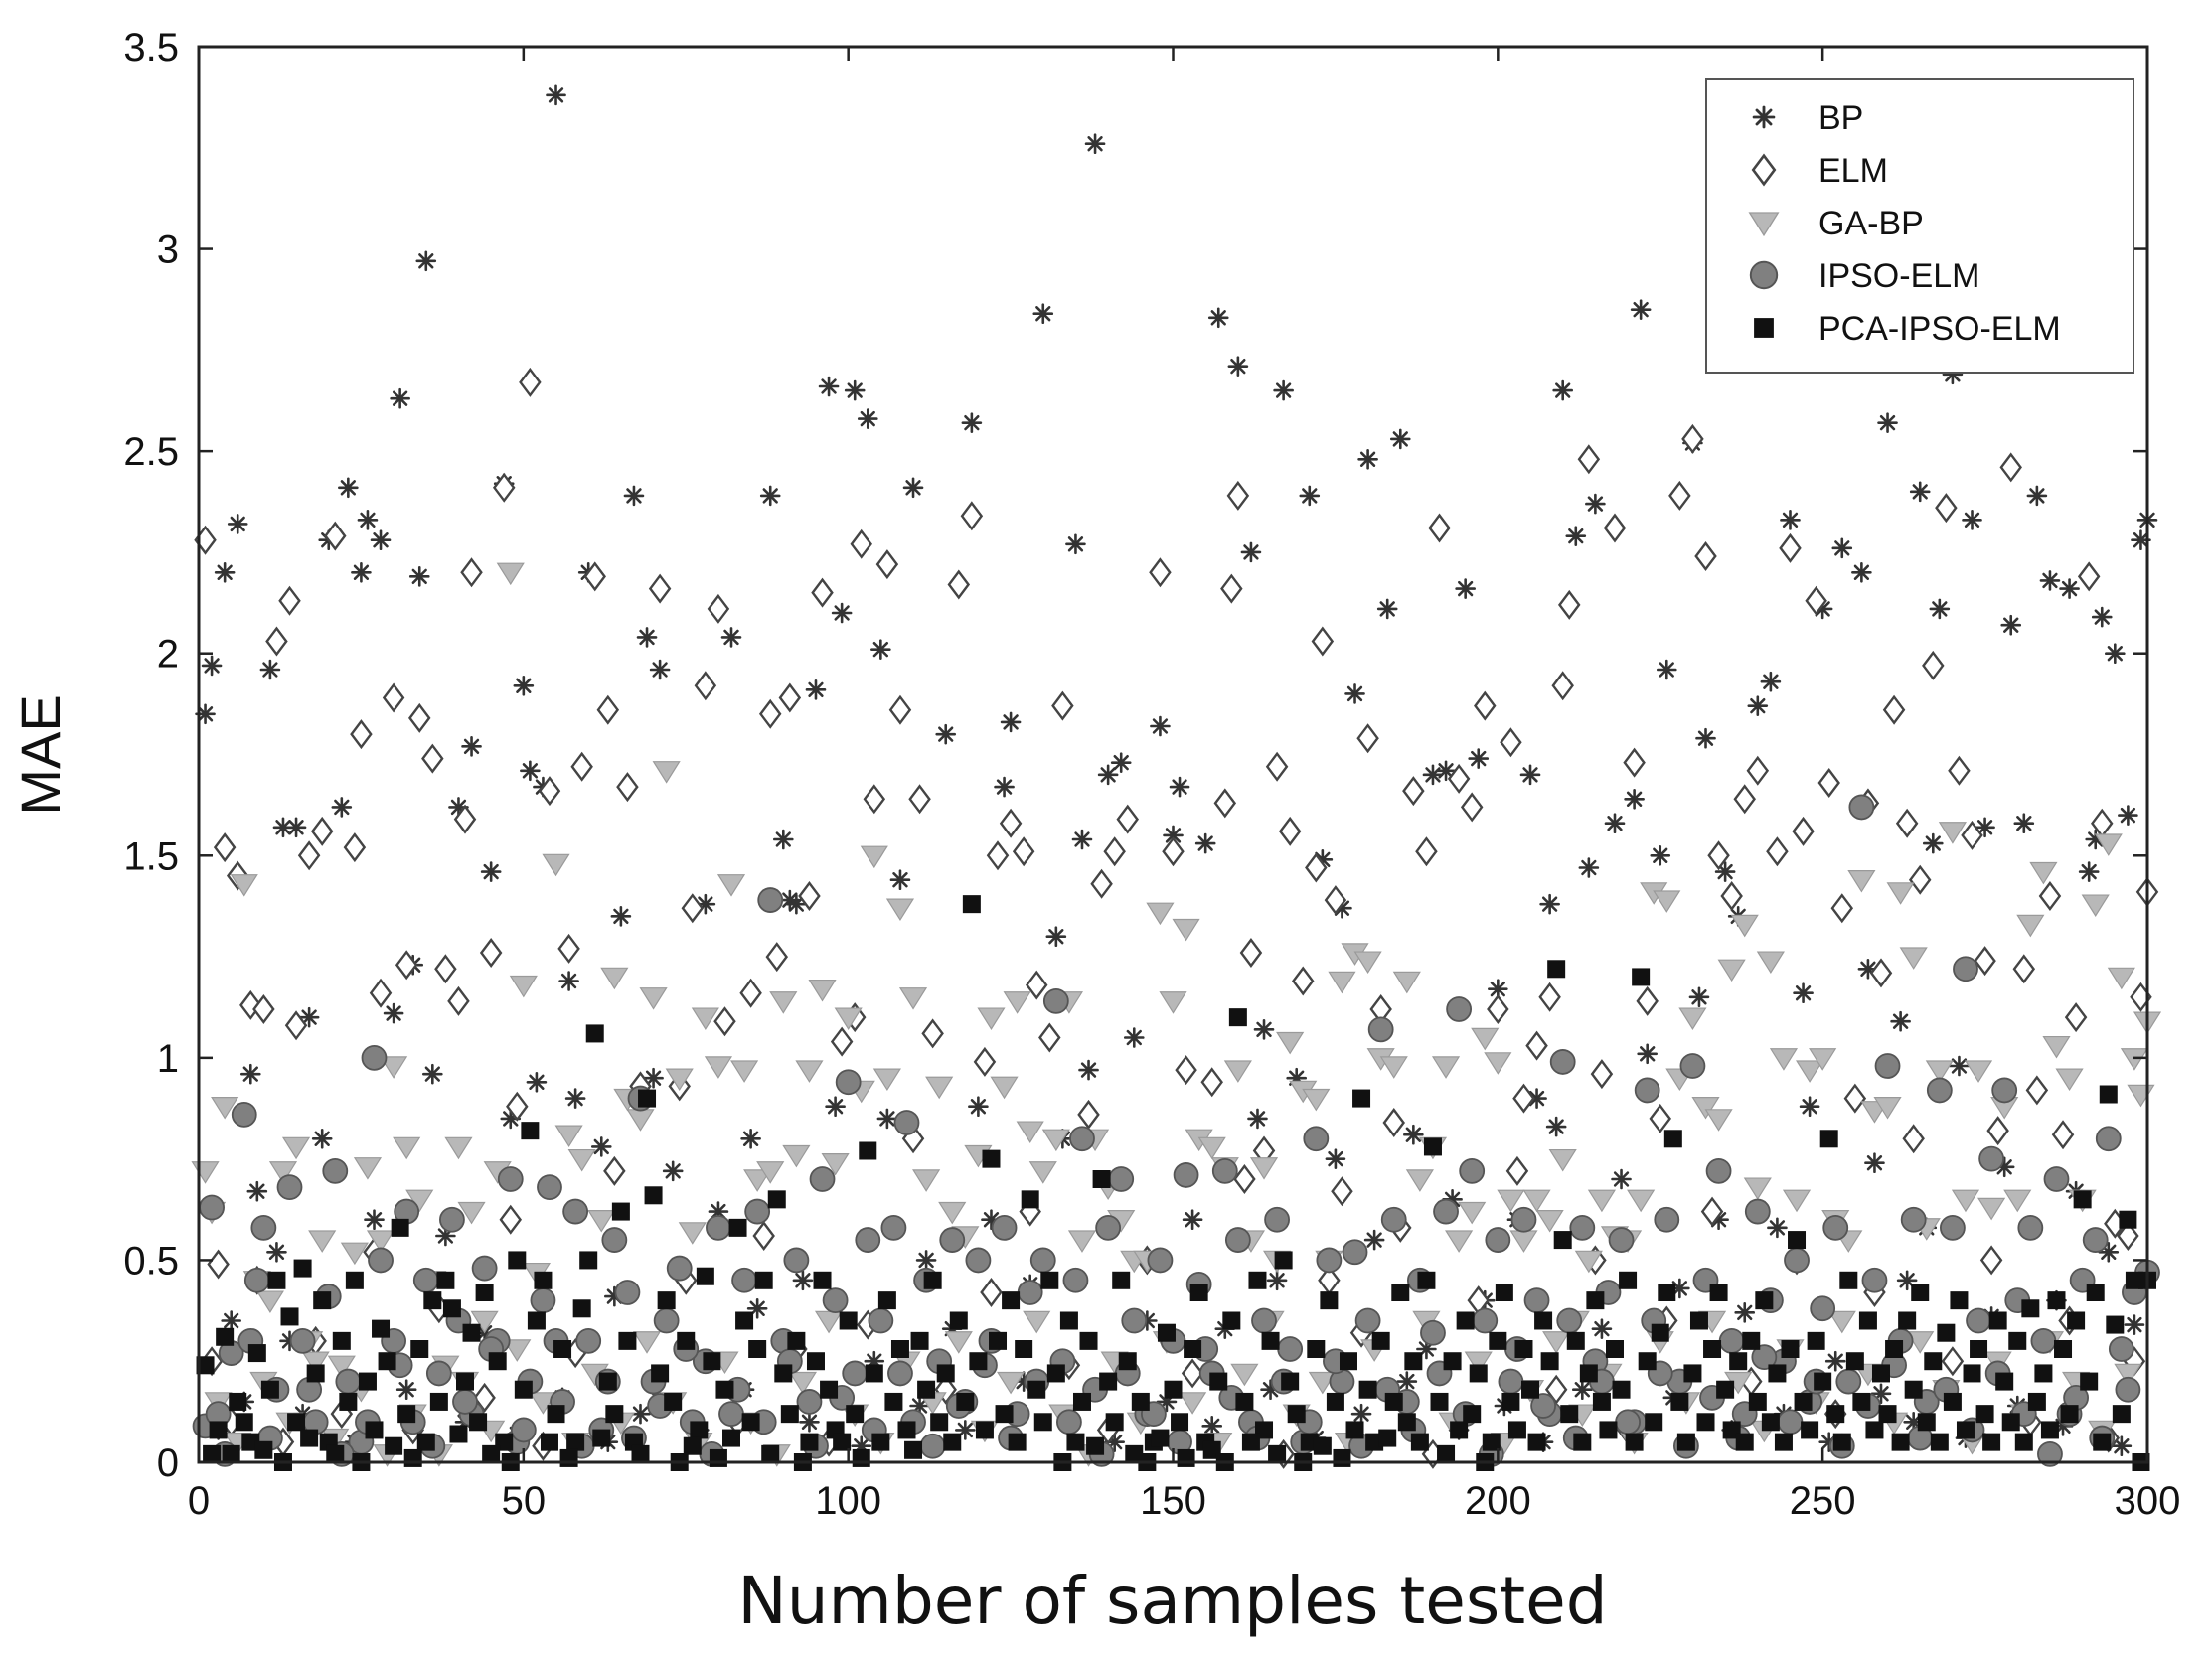 The height and width of the screenshot is (1661, 2212). Describe the element at coordinates (1807, 118) in the screenshot. I see `legend-item-bp: BP` at that location.